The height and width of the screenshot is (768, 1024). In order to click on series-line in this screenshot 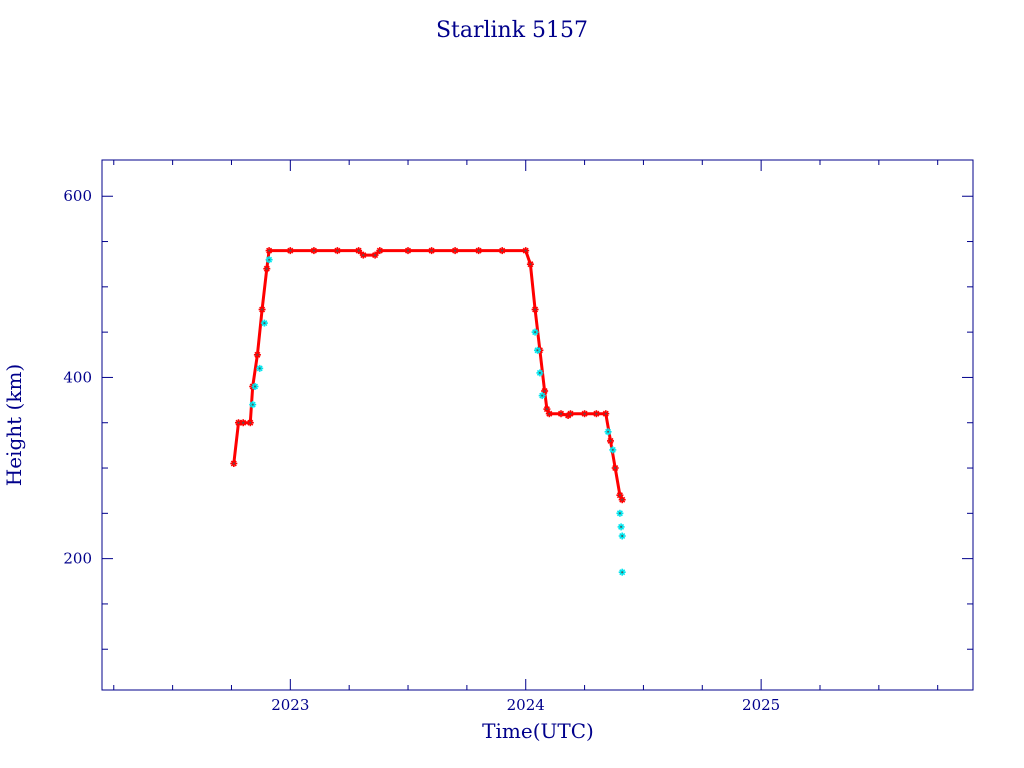, I will do `click(428, 375)`.